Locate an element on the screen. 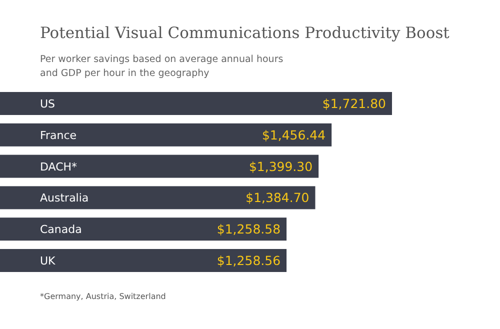 Image resolution: width=500 pixels, height=329 pixels. y-tick-label: Australia is located at coordinates (64, 198).